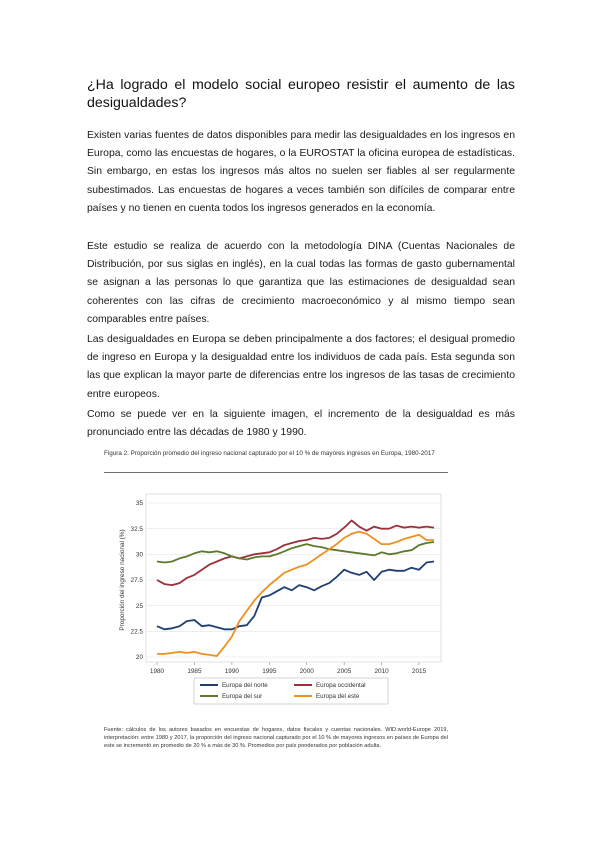  What do you see at coordinates (140, 606) in the screenshot?
I see `y-tick-label: 25` at bounding box center [140, 606].